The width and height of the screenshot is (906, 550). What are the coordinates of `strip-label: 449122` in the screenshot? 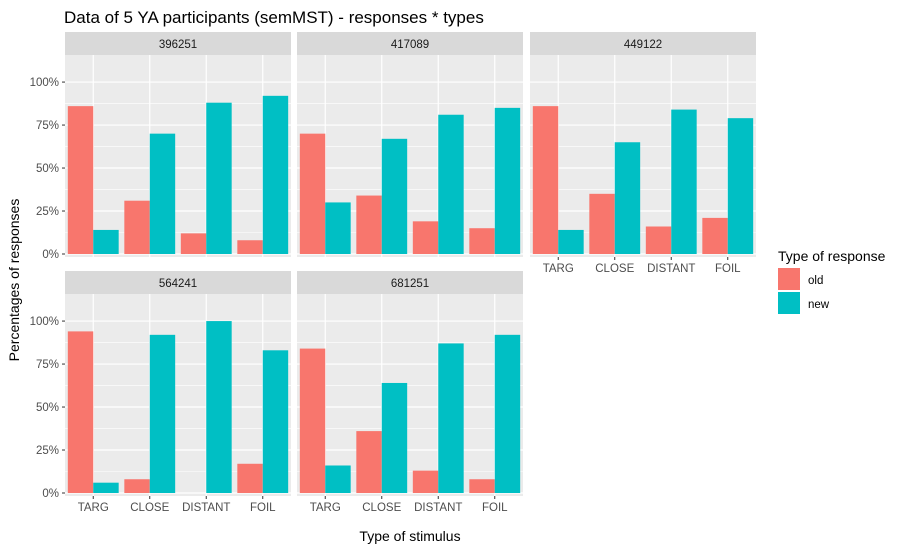 It's located at (643, 45).